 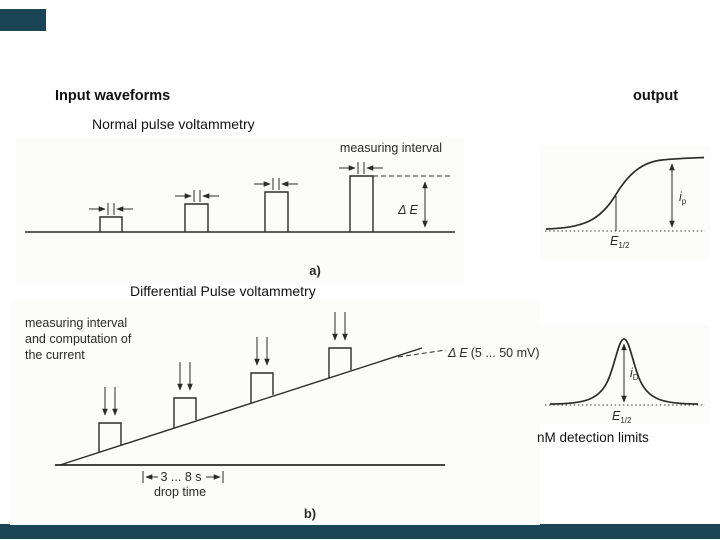 I want to click on measuring-interval-label: measuring interval, so click(x=391, y=148).